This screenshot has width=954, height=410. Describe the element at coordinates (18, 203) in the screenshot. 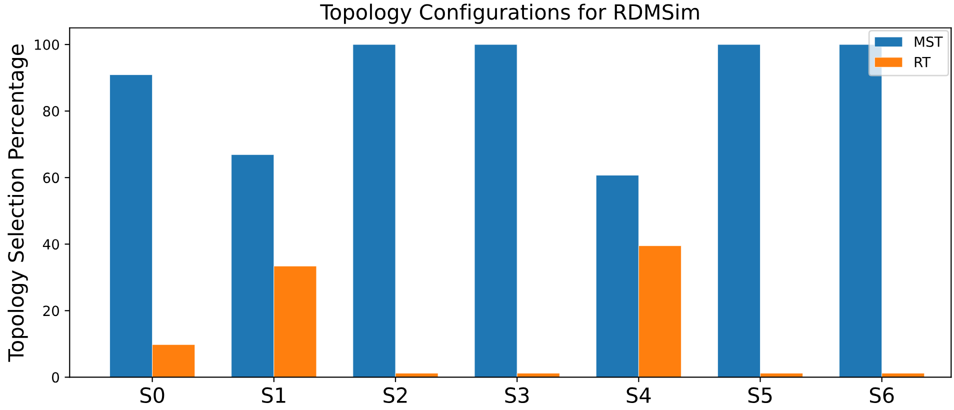

I see `y-axis-title: Topology Selection Percentage` at that location.